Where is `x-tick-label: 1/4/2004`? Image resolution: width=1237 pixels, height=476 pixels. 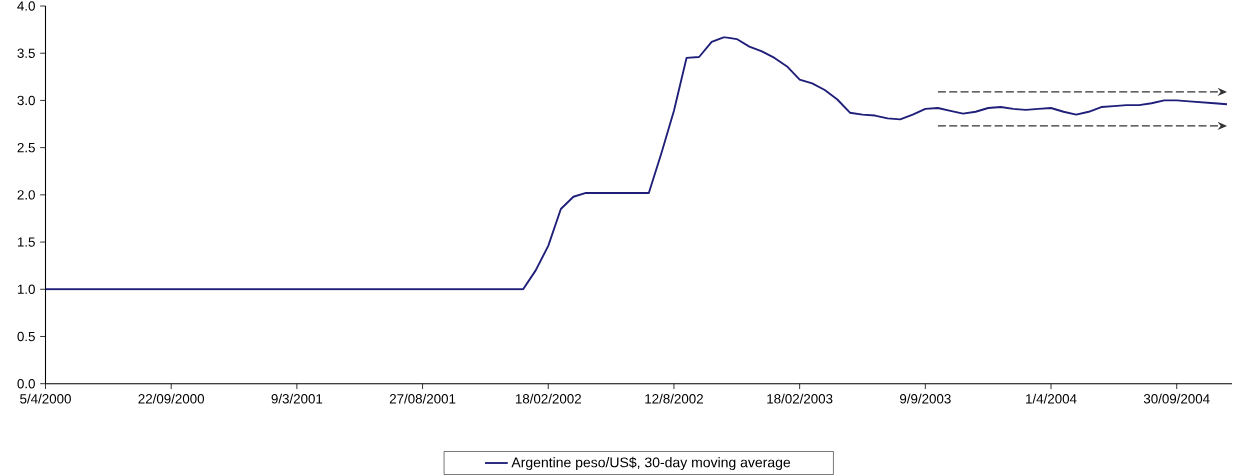 x-tick-label: 1/4/2004 is located at coordinates (1051, 398).